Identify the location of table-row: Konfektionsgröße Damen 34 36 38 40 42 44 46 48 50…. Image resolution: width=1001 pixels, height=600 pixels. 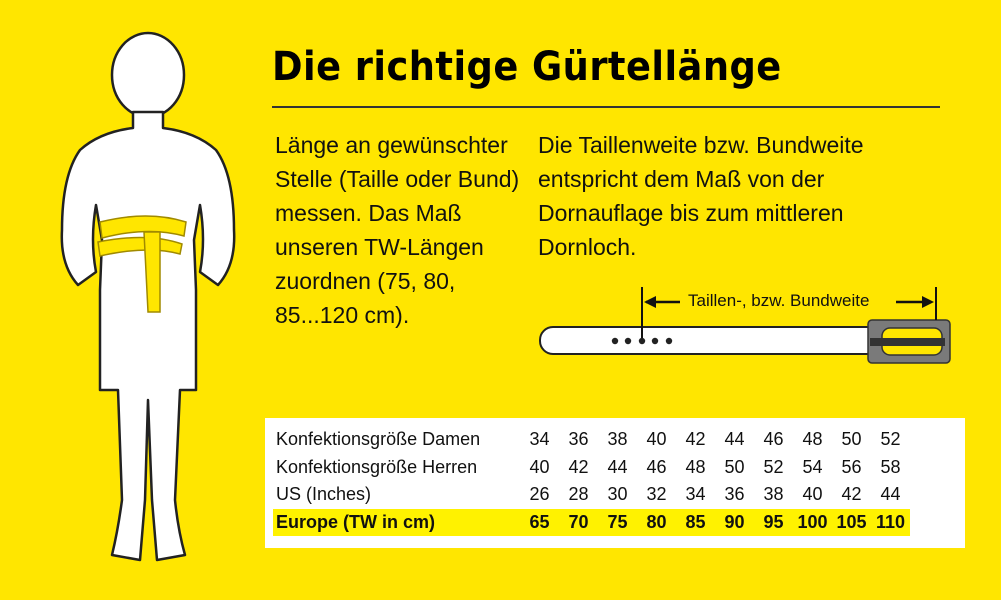
(591, 440).